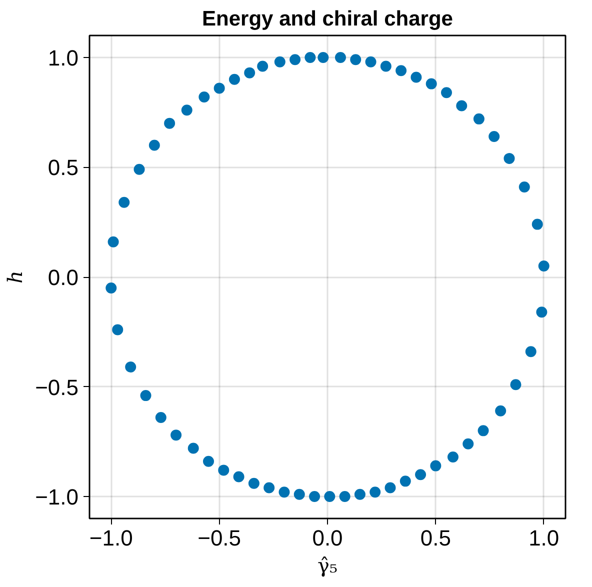 The height and width of the screenshot is (587, 592). I want to click on x-tick-label: 0.5, so click(435, 538).